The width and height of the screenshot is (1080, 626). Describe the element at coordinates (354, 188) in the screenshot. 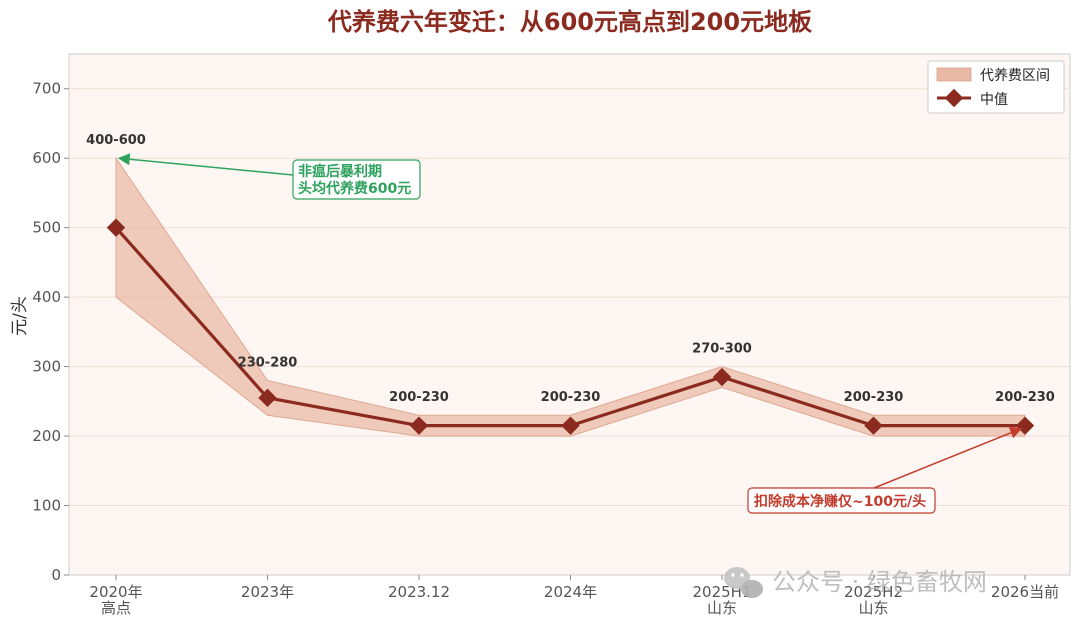

I see `annotation-text-peak: 头均代养费600元` at that location.